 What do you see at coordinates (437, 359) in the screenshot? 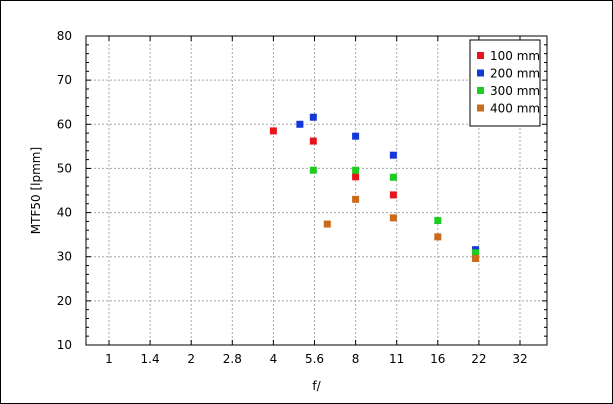
I see `x-tick-label: 16` at bounding box center [437, 359].